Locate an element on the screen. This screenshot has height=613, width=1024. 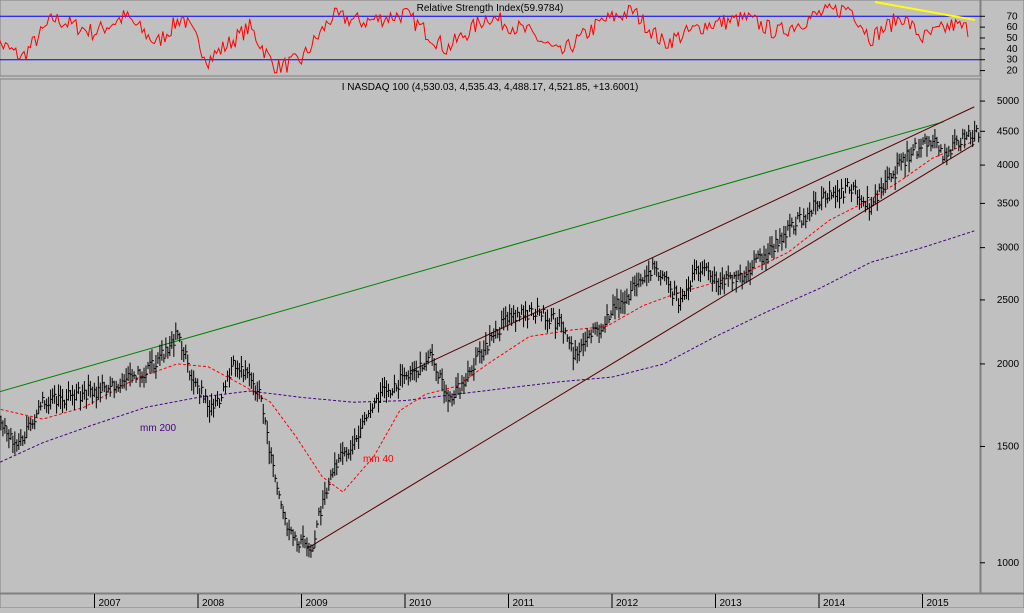
price-tick-label: 4500 is located at coordinates (1008, 131).